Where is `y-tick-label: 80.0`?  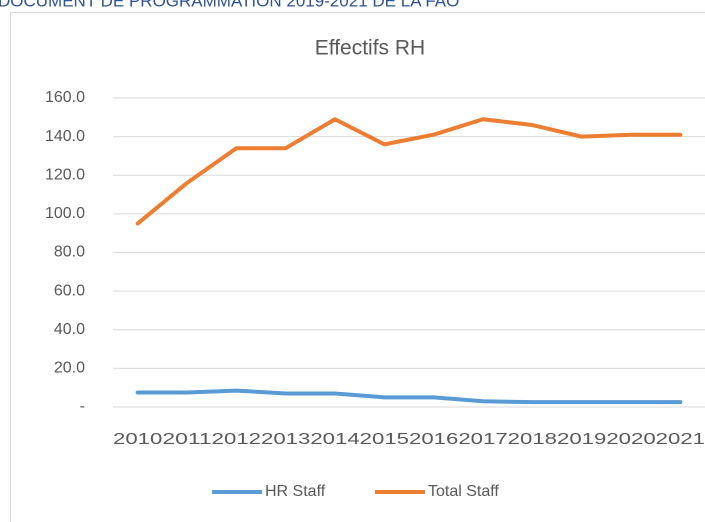 y-tick-label: 80.0 is located at coordinates (69, 252).